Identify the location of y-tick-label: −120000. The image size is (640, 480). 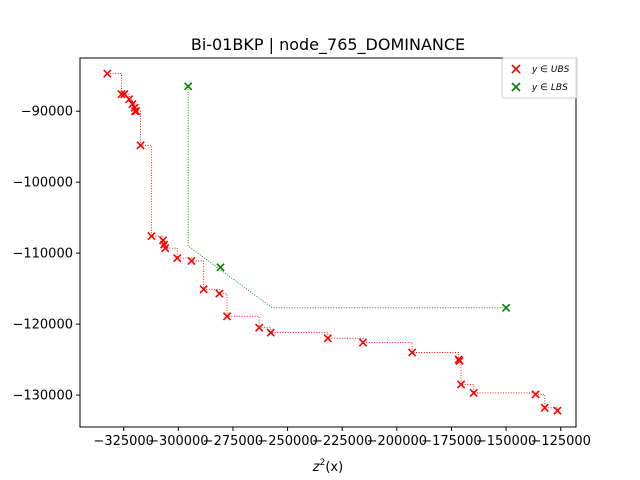
(42, 325).